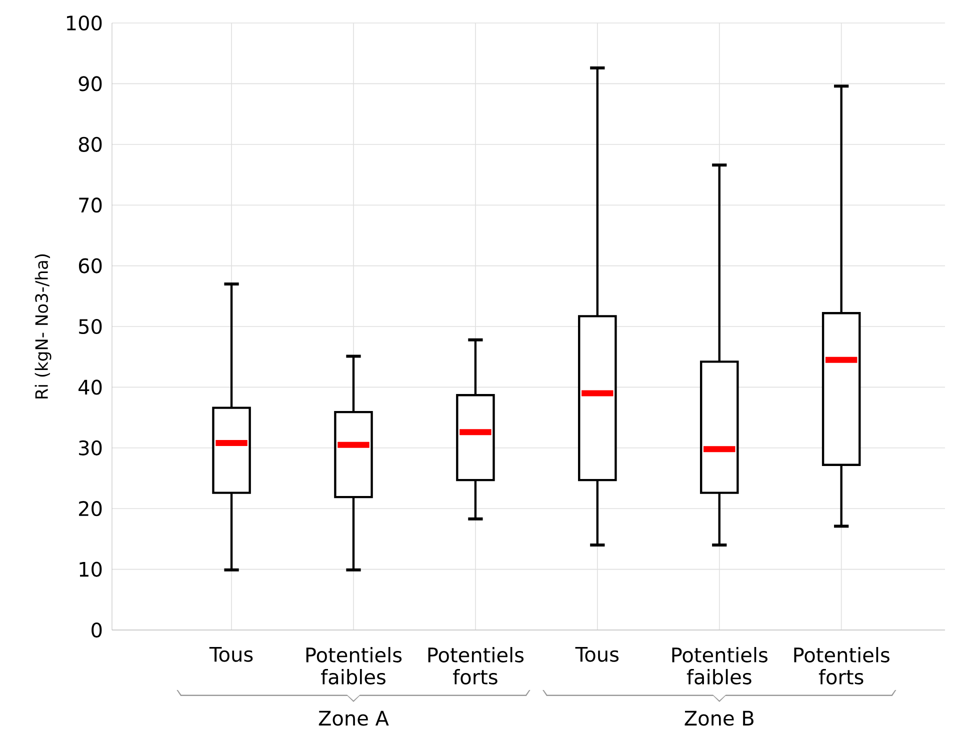 The width and height of the screenshot is (957, 731). What do you see at coordinates (91, 569) in the screenshot?
I see `y-tick-label: 10` at bounding box center [91, 569].